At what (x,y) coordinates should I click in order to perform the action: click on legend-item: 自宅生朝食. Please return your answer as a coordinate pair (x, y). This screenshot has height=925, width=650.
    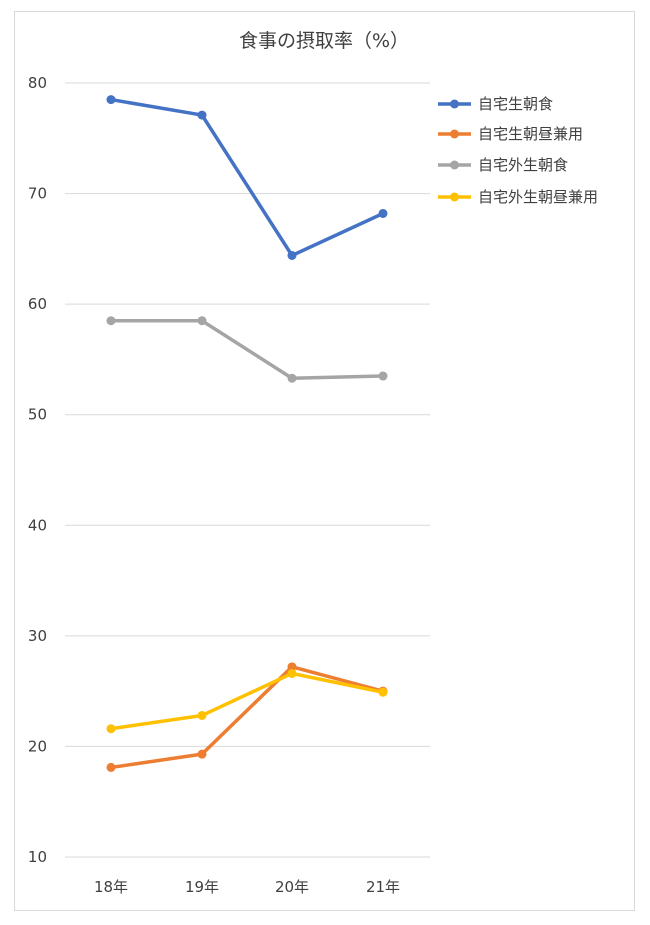
    Looking at the image, I should click on (495, 104).